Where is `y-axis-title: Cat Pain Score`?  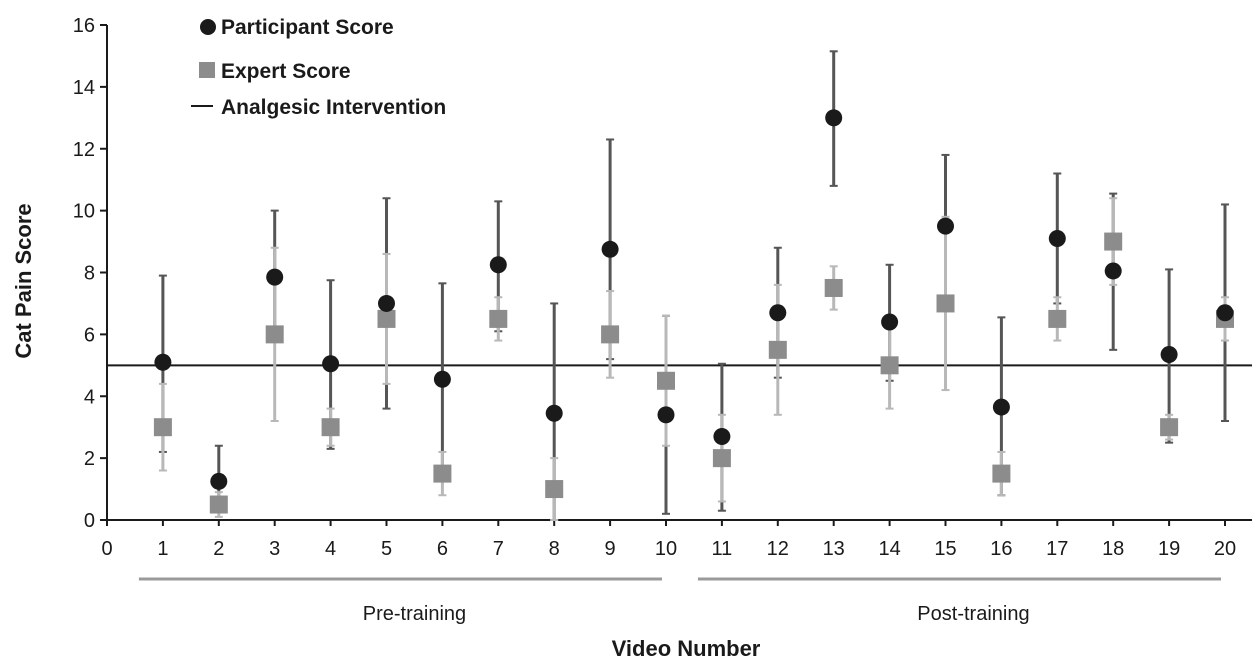
y-axis-title: Cat Pain Score is located at coordinates (23, 280).